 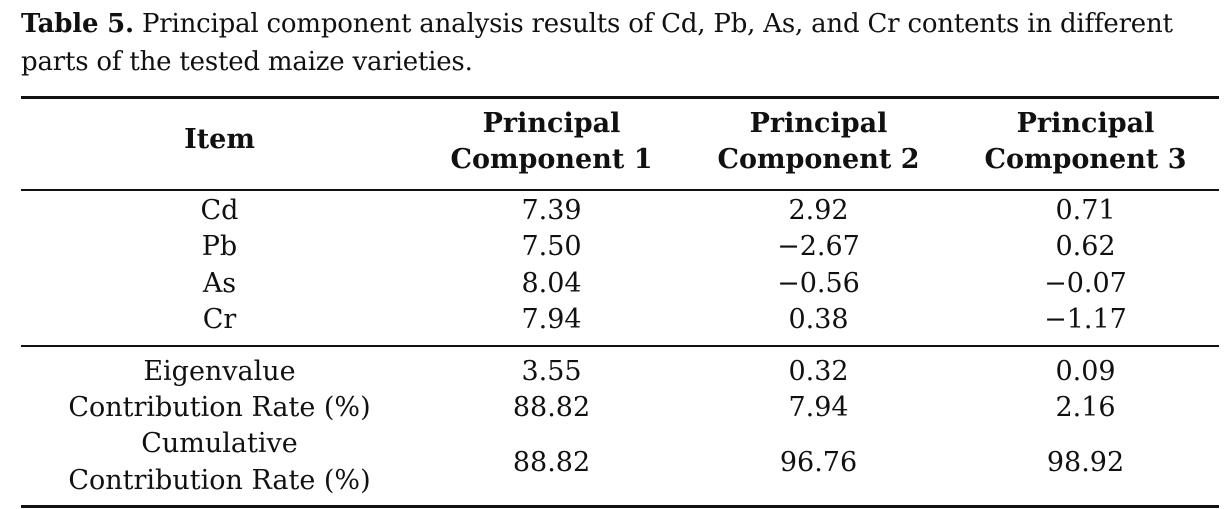 I want to click on row-contribution-pc2: 7.94, so click(x=818, y=407).